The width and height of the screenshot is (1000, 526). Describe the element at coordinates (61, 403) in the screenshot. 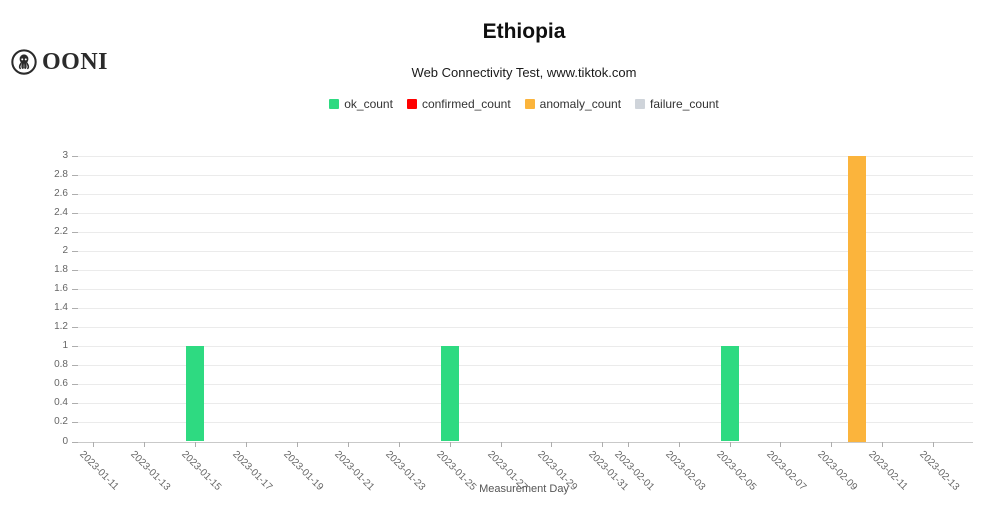

I see `y-tick-label: 0.4` at that location.